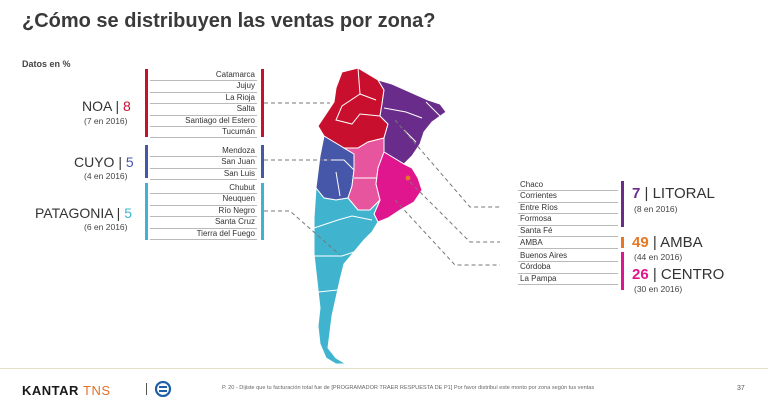 The height and width of the screenshot is (415, 768). I want to click on patagonia-bar-right, so click(262, 211).